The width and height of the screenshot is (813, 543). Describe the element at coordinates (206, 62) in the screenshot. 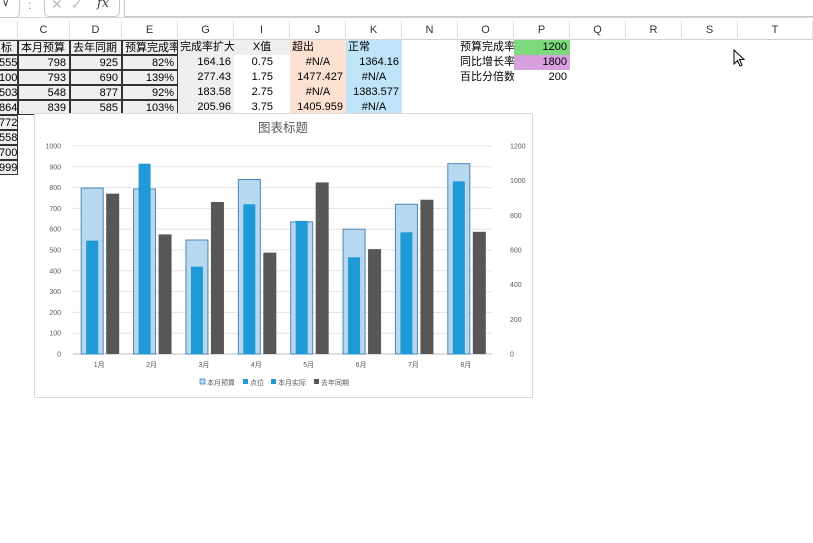

I see `table-cell: 164.16` at that location.